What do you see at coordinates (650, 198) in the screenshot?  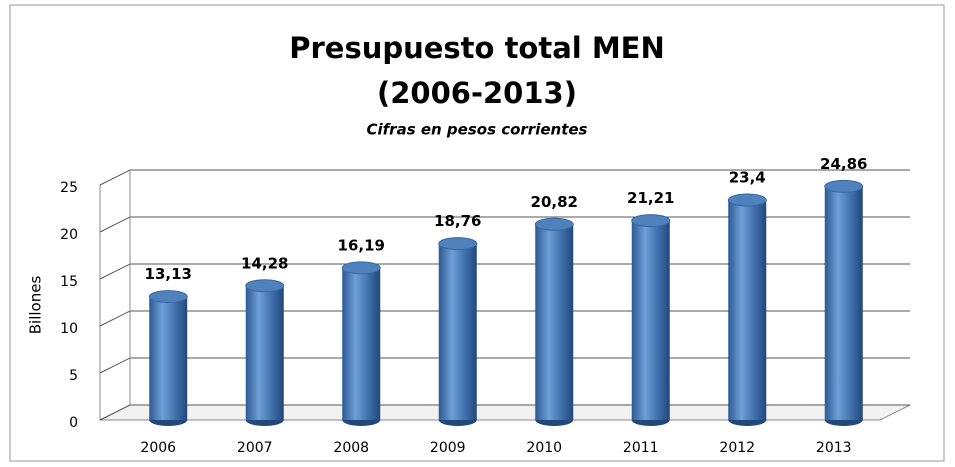 I see `value-label: 21,21` at bounding box center [650, 198].